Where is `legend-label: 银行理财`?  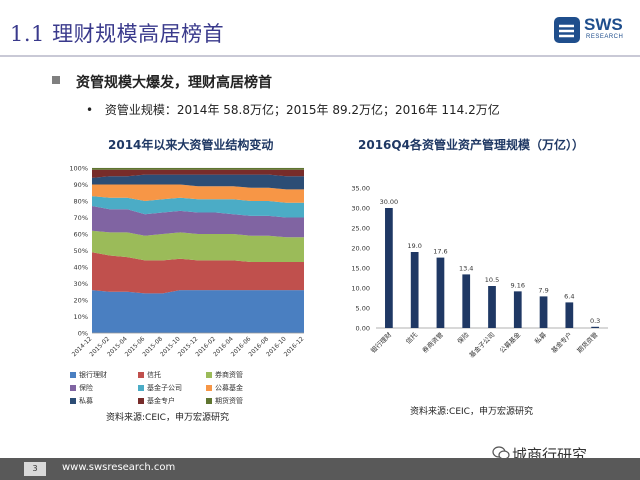
legend-label: 银行理财 is located at coordinates (93, 375).